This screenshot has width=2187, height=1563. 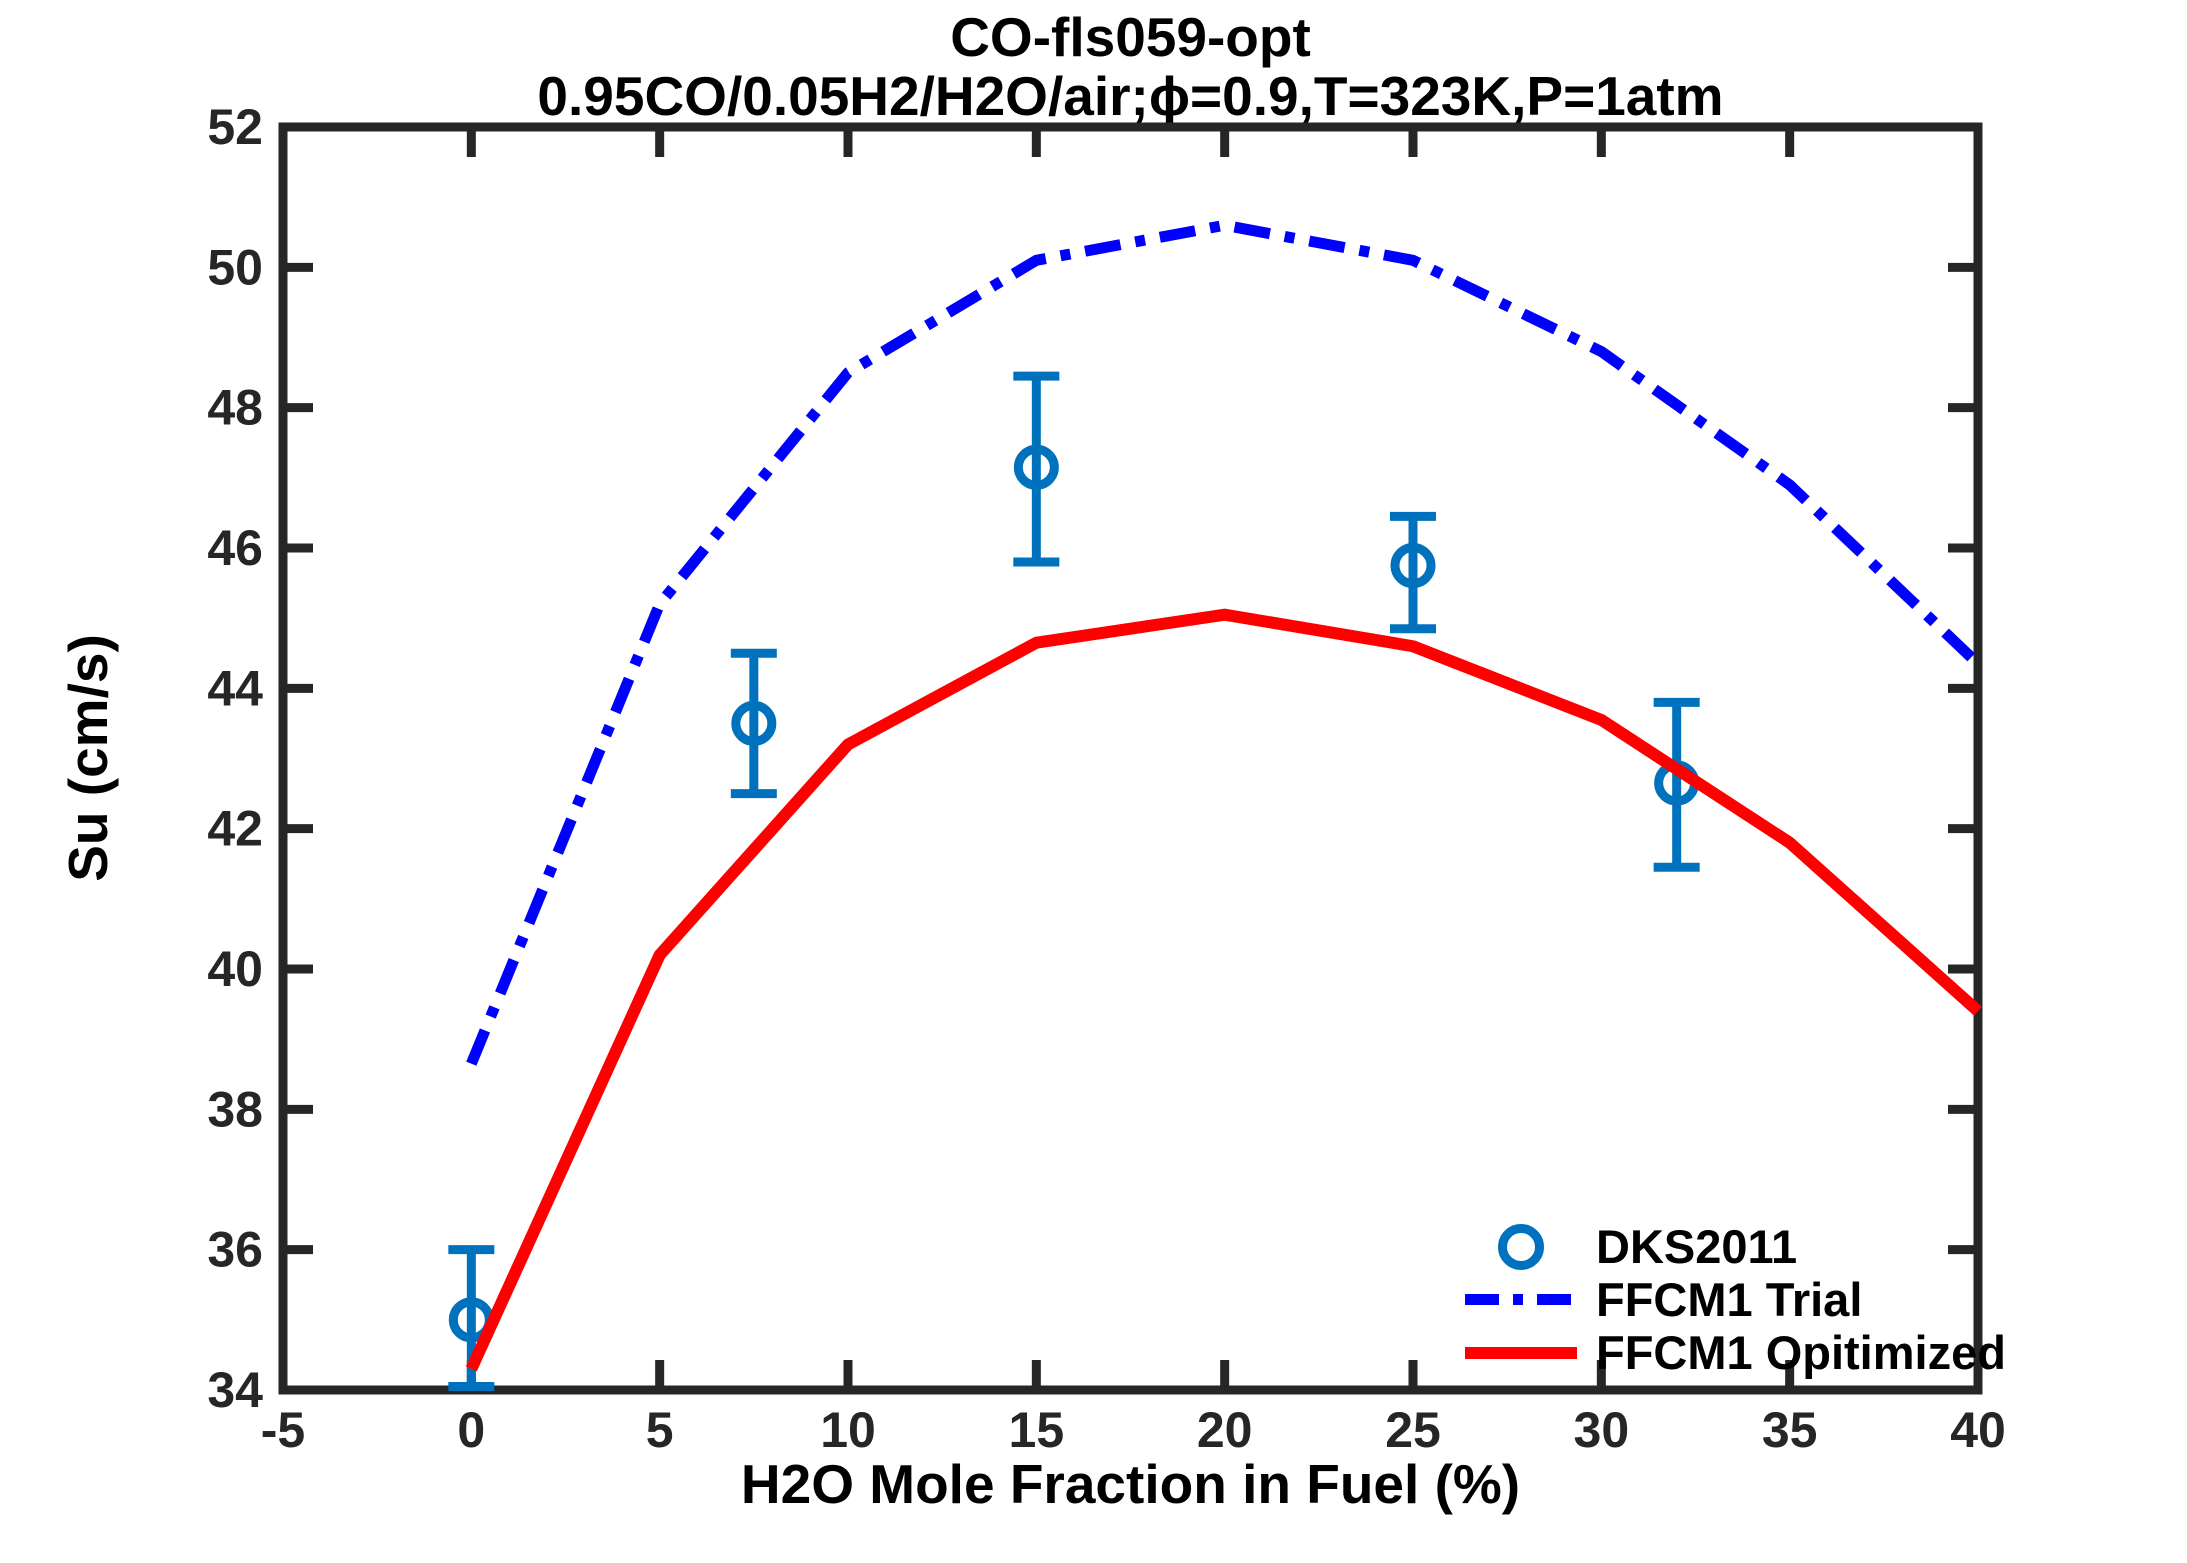 I want to click on x-axis-label: H2O Mole Fraction in Fuel (%), so click(x=1130, y=1484).